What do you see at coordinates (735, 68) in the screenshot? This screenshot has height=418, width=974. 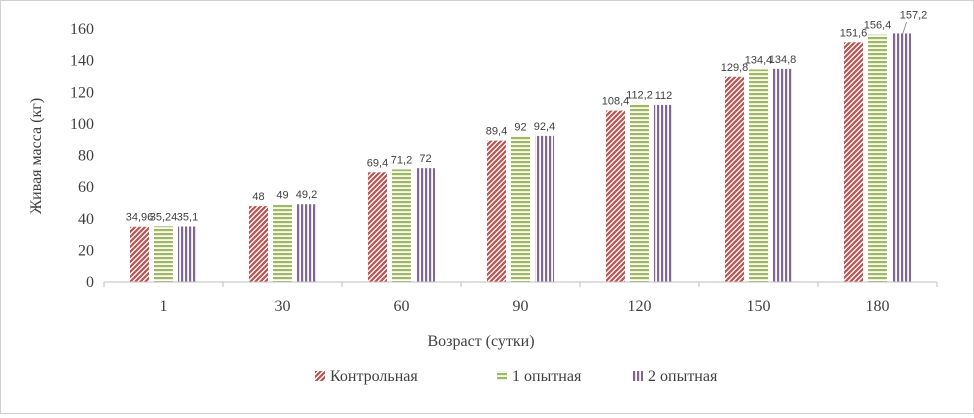 I see `data-label: 129,8` at bounding box center [735, 68].